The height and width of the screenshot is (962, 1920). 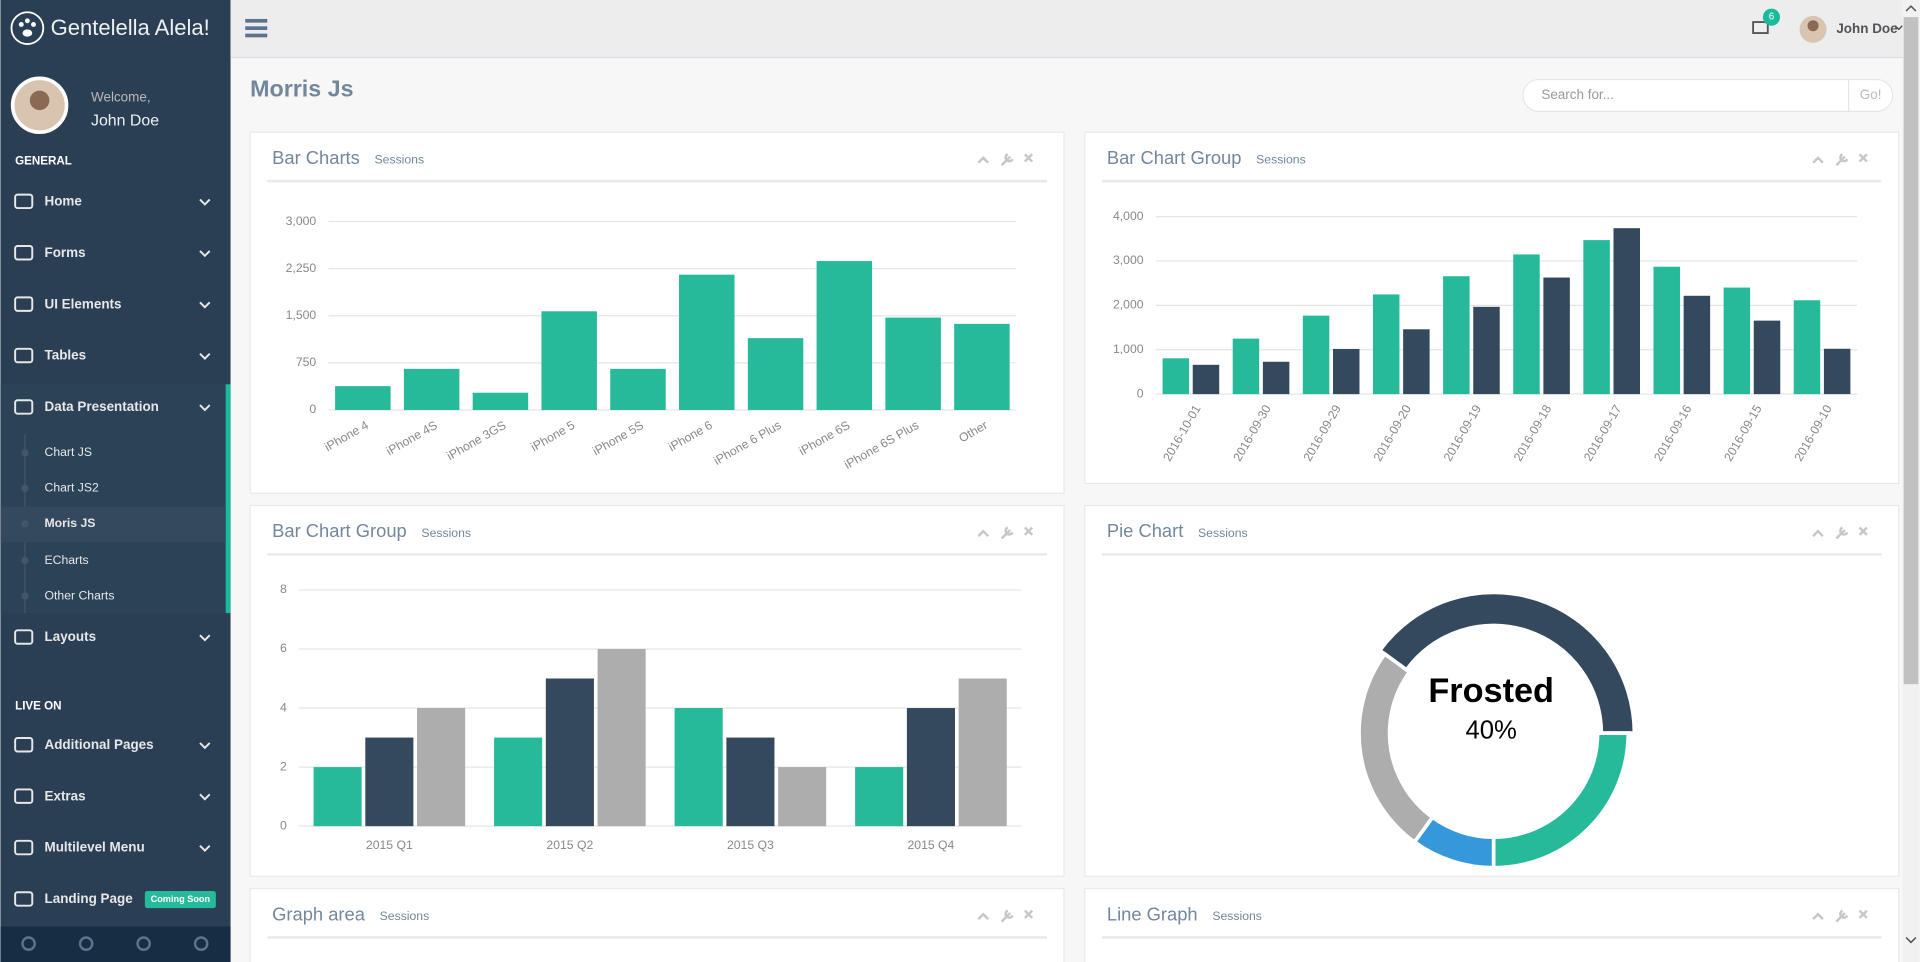 I want to click on submenu-item: Chart JS2, so click(x=72, y=488).